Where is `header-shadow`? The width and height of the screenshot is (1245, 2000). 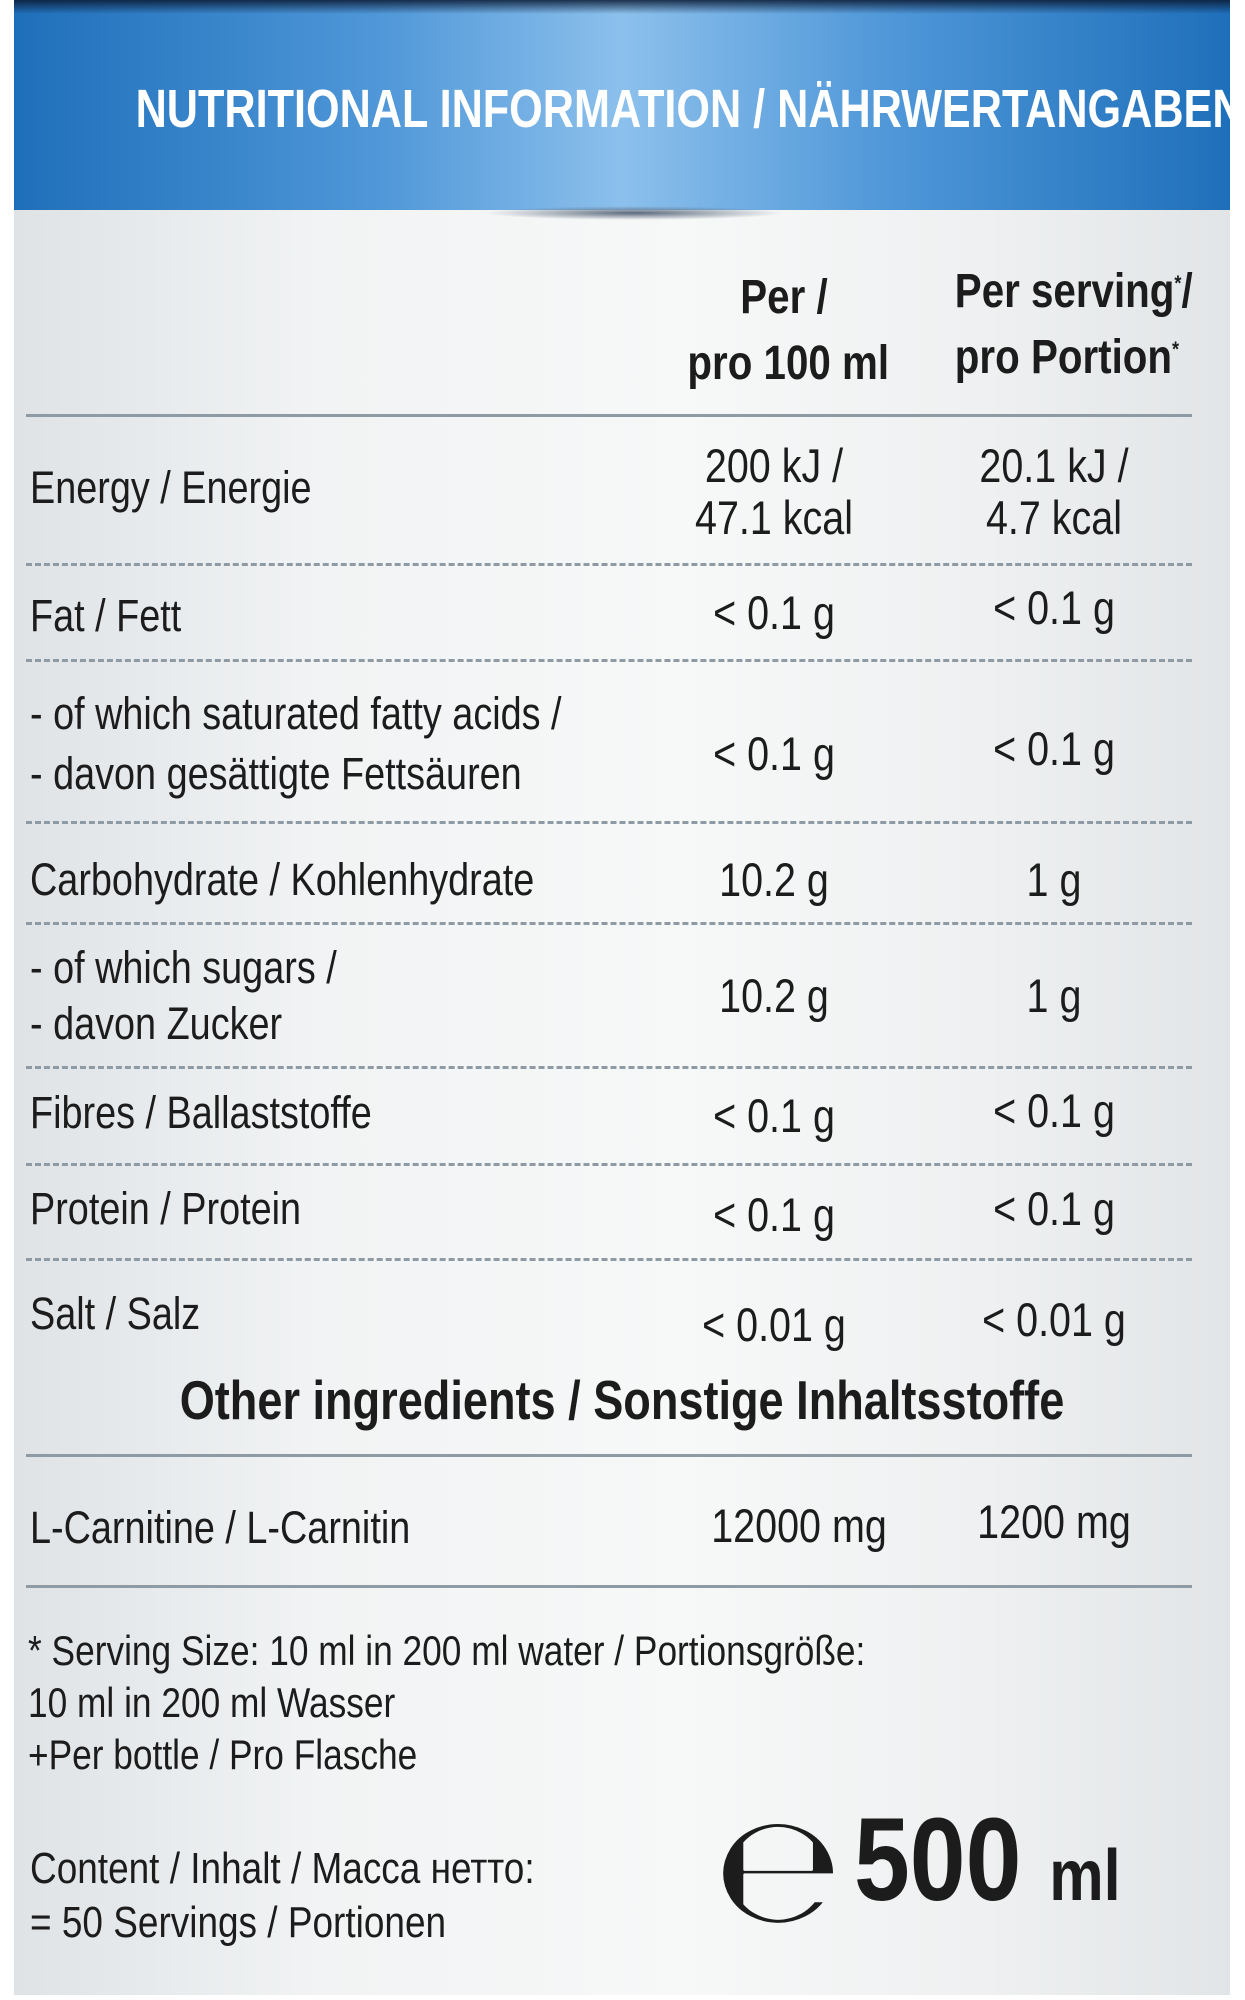 header-shadow is located at coordinates (622, 7).